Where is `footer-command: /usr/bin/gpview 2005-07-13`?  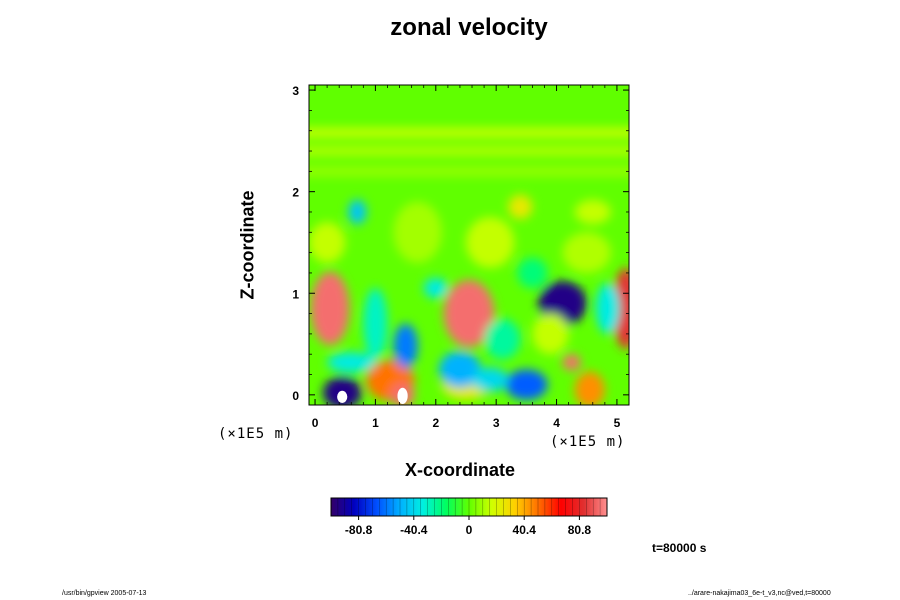 footer-command: /usr/bin/gpview 2005-07-13 is located at coordinates (104, 593).